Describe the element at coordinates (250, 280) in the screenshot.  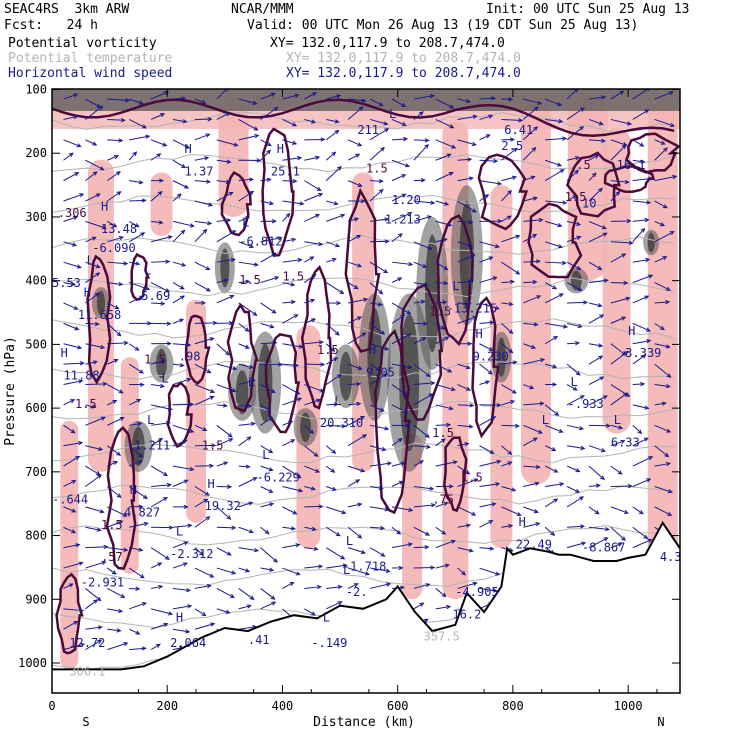
I see `contour-label: 1.5` at that location.